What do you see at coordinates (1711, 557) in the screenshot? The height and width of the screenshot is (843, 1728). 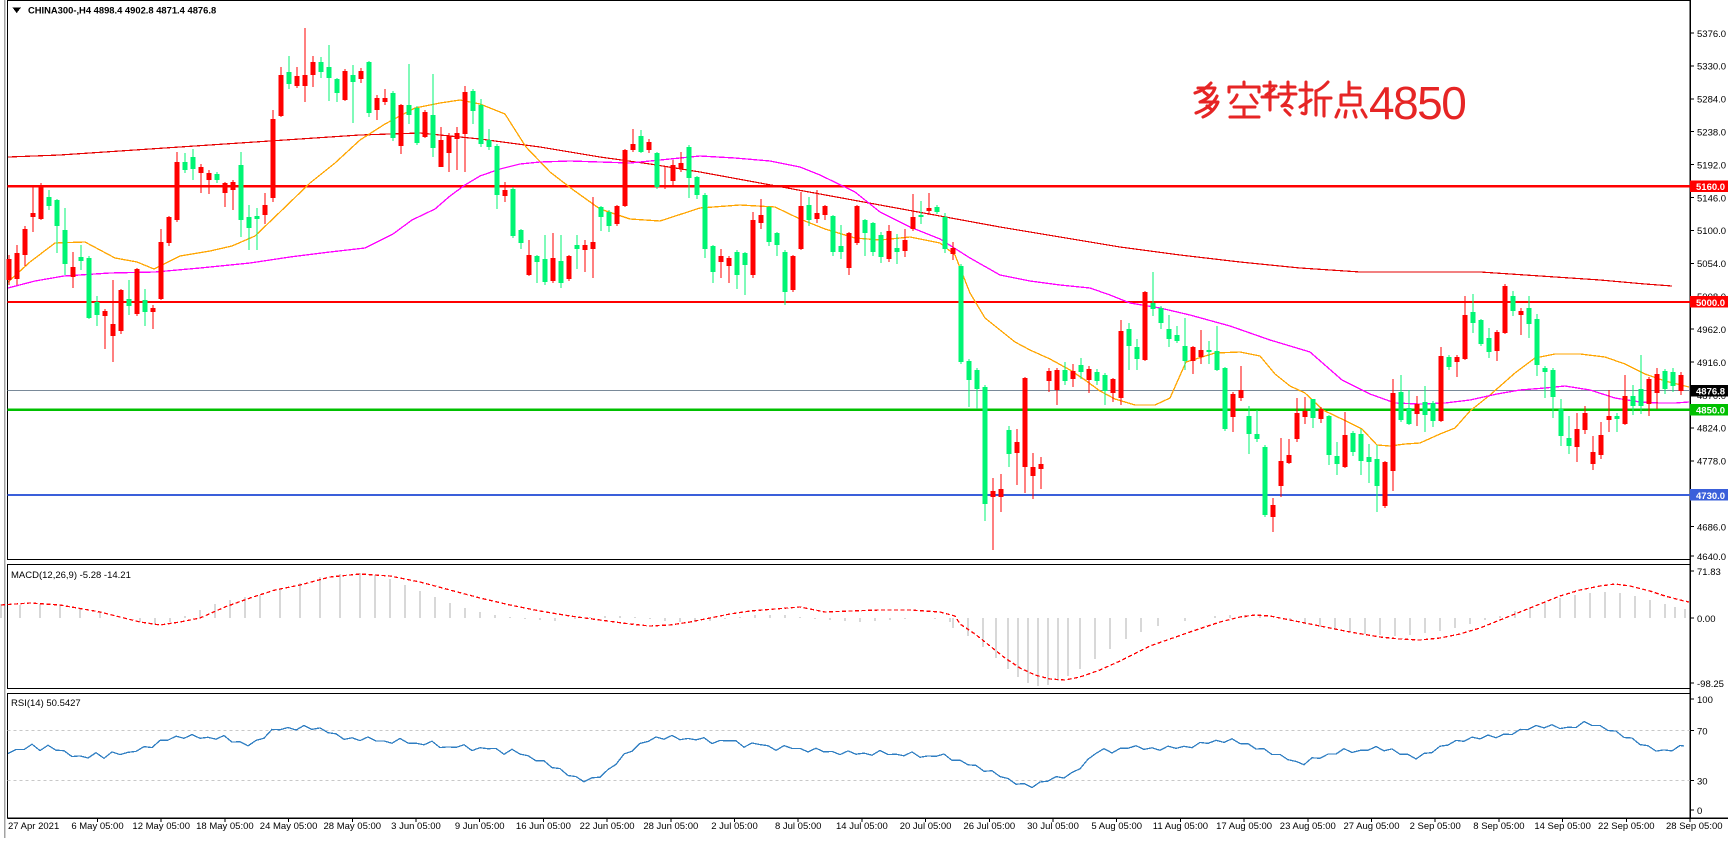 I see `svg-text: 4640.0` at bounding box center [1711, 557].